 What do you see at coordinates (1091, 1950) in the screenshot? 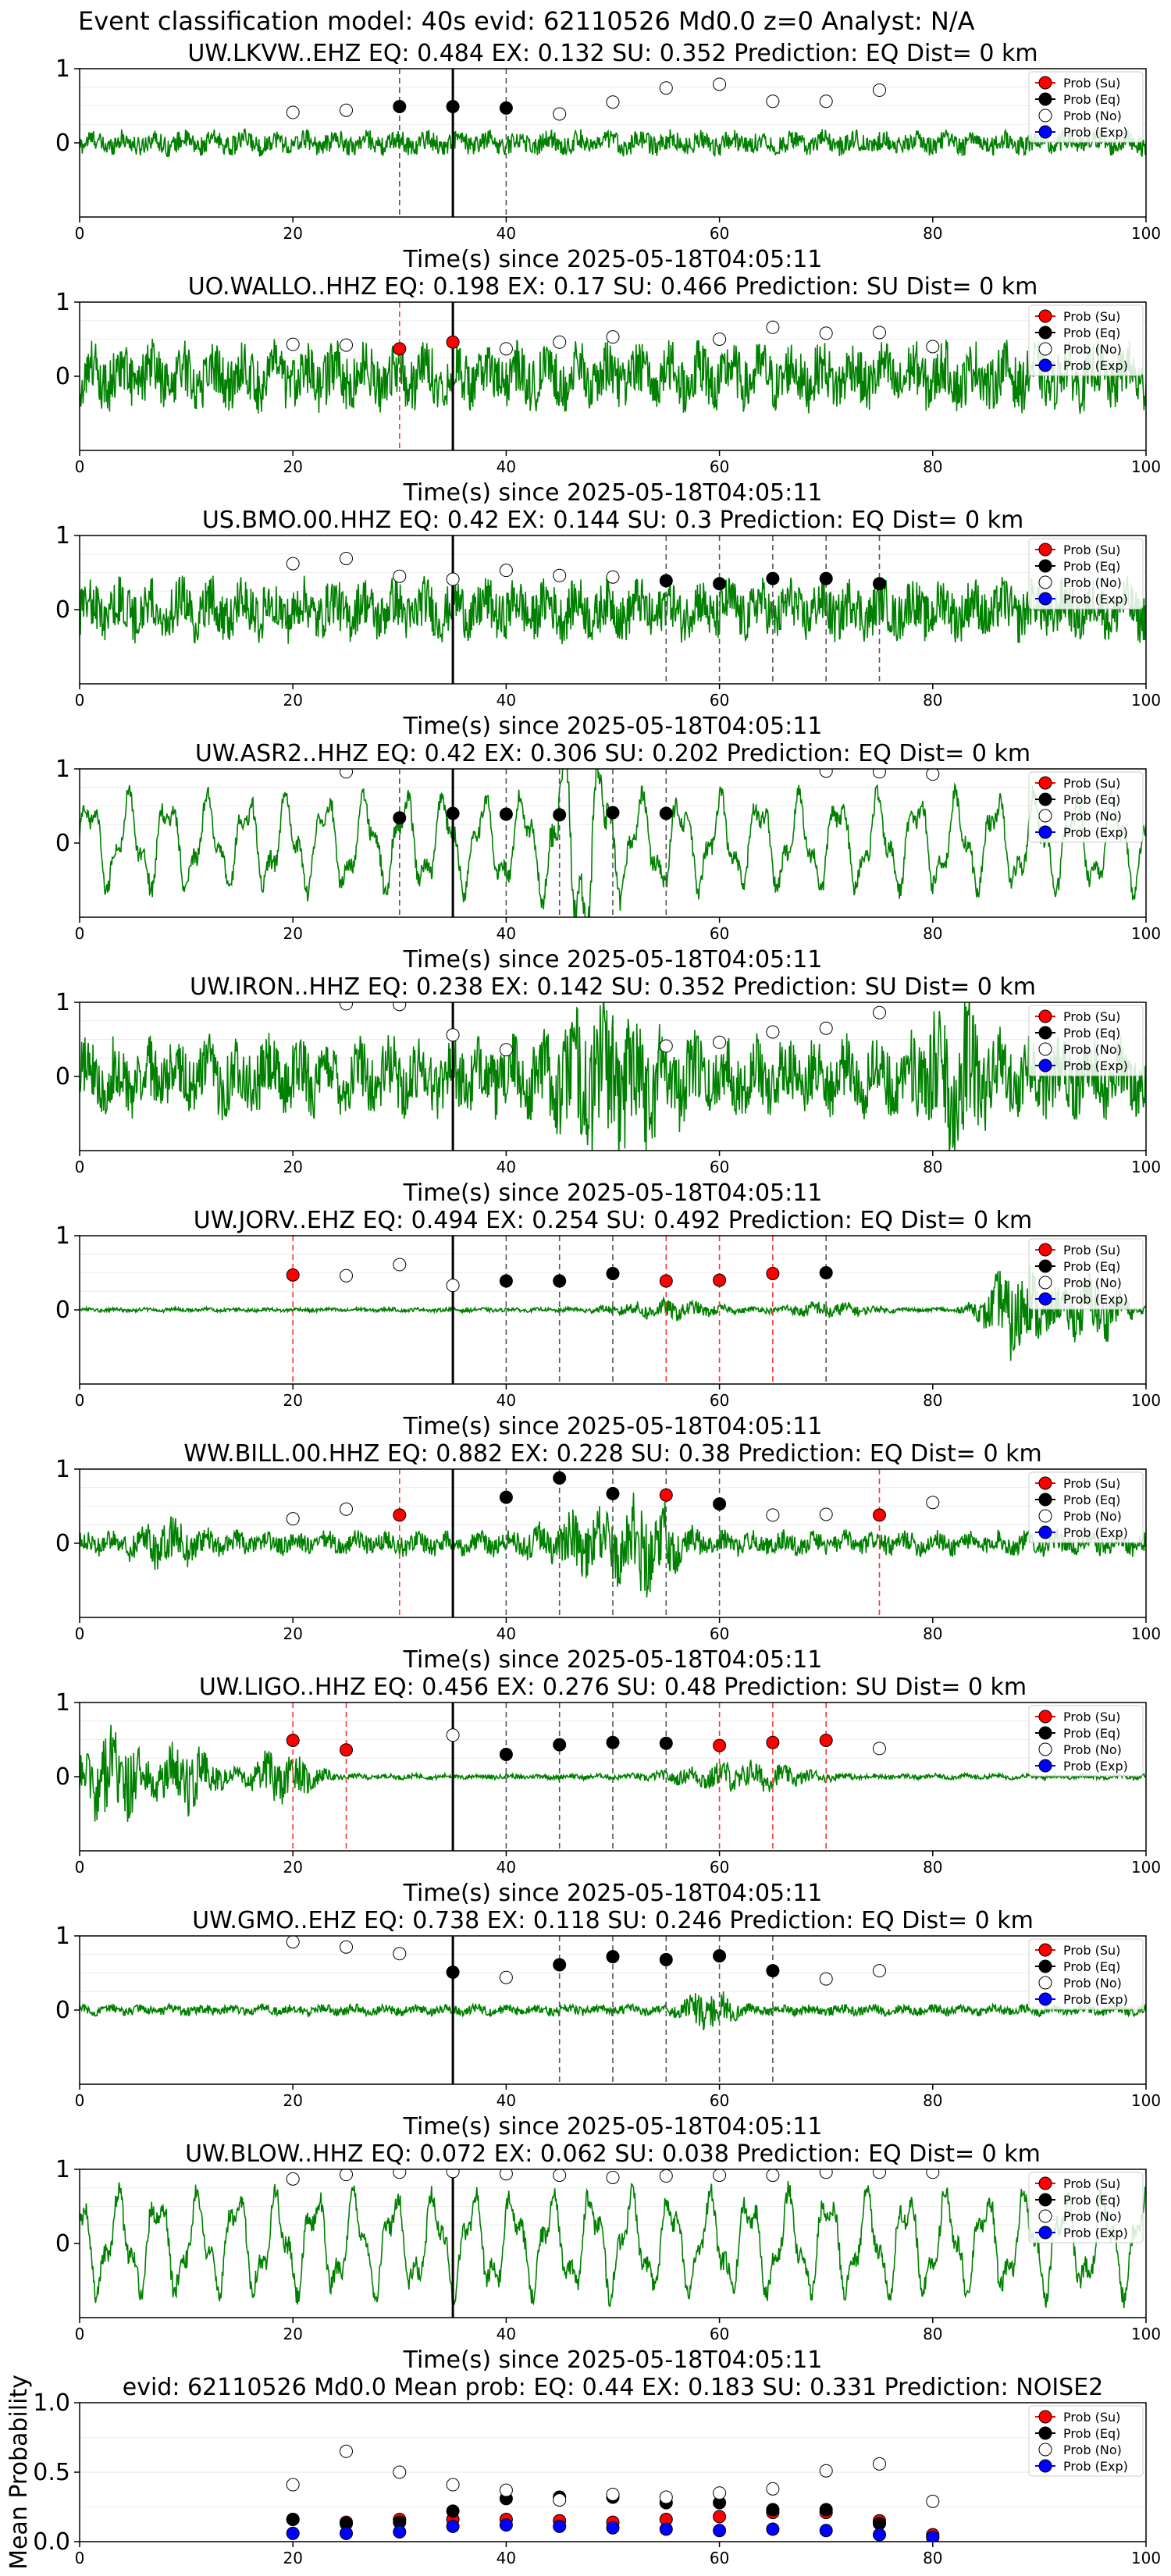
I see `legend-label: Prob (Su)` at bounding box center [1091, 1950].